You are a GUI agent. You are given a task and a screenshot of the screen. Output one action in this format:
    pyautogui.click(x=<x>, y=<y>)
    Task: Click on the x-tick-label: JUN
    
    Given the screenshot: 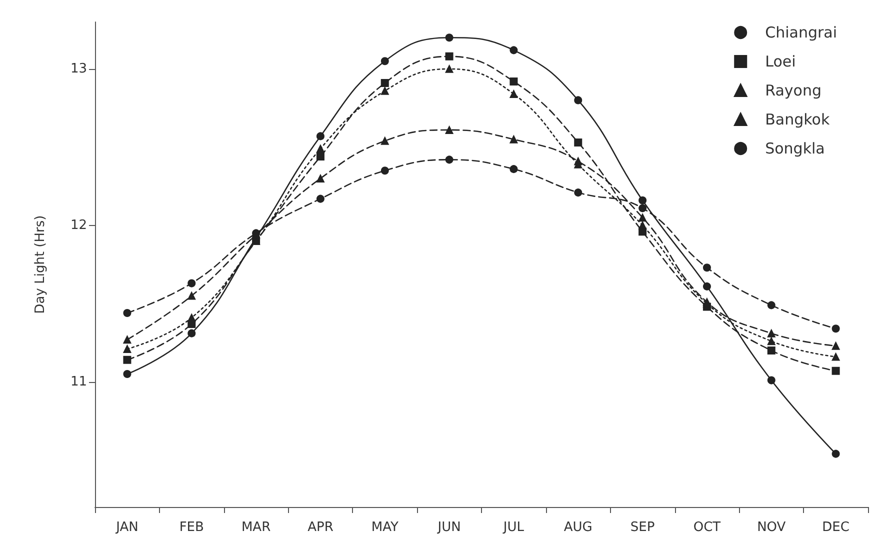 What is the action you would take?
    pyautogui.click(x=448, y=527)
    